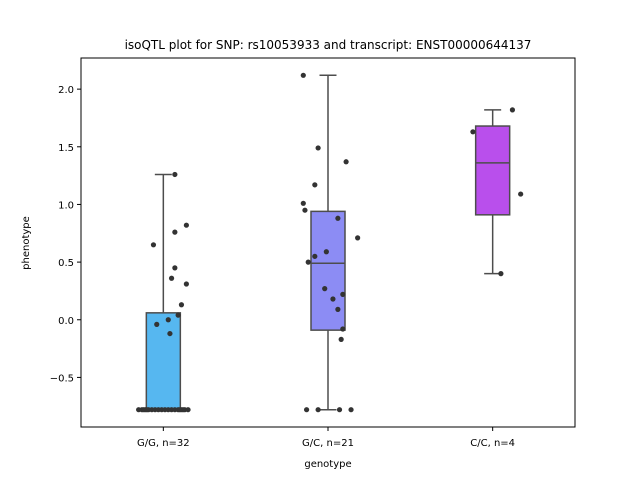  What do you see at coordinates (328, 443) in the screenshot?
I see `x-tick-label: G/C, n=21` at bounding box center [328, 443].